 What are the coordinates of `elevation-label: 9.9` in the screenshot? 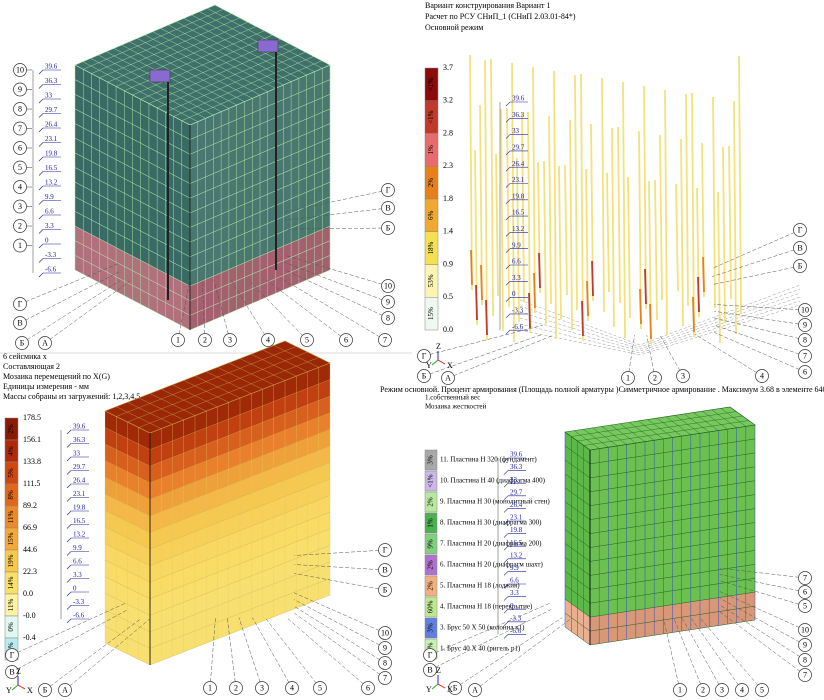 It's located at (514, 568).